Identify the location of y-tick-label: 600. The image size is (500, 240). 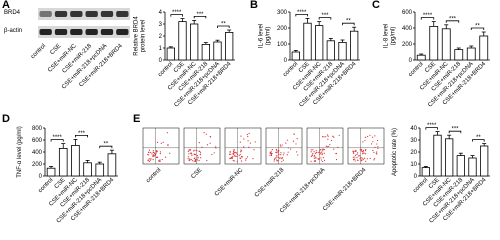
(37, 141).